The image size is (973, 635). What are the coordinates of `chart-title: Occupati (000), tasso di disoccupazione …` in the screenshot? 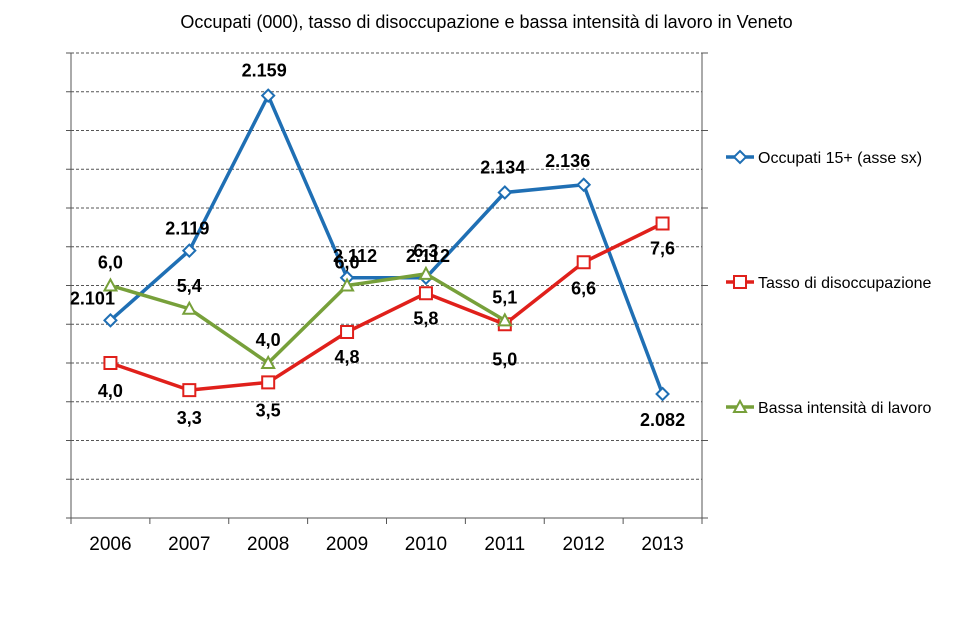 It's located at (486, 22).